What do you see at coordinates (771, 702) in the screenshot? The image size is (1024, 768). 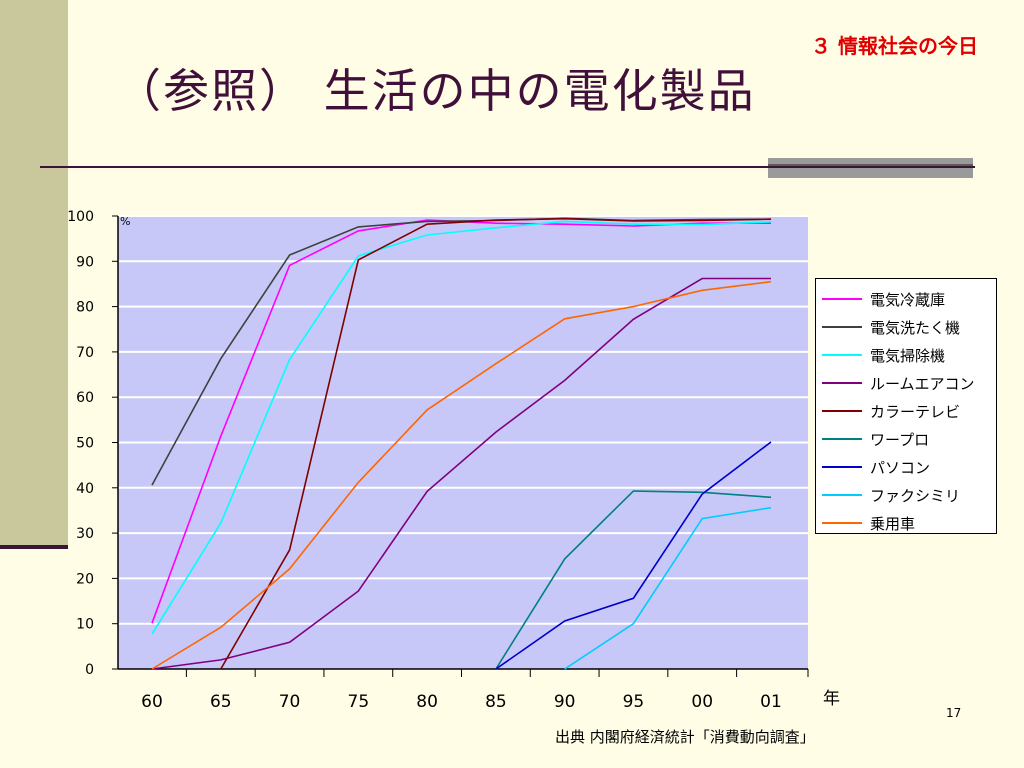 I see `x-tick-label: 01` at bounding box center [771, 702].